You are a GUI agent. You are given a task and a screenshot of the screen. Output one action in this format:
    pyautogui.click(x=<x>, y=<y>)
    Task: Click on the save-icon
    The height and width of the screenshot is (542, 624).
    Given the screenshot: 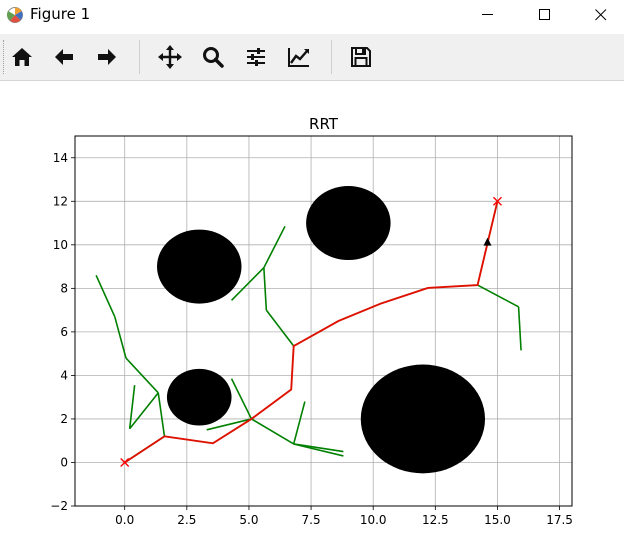 What is the action you would take?
    pyautogui.click(x=361, y=57)
    